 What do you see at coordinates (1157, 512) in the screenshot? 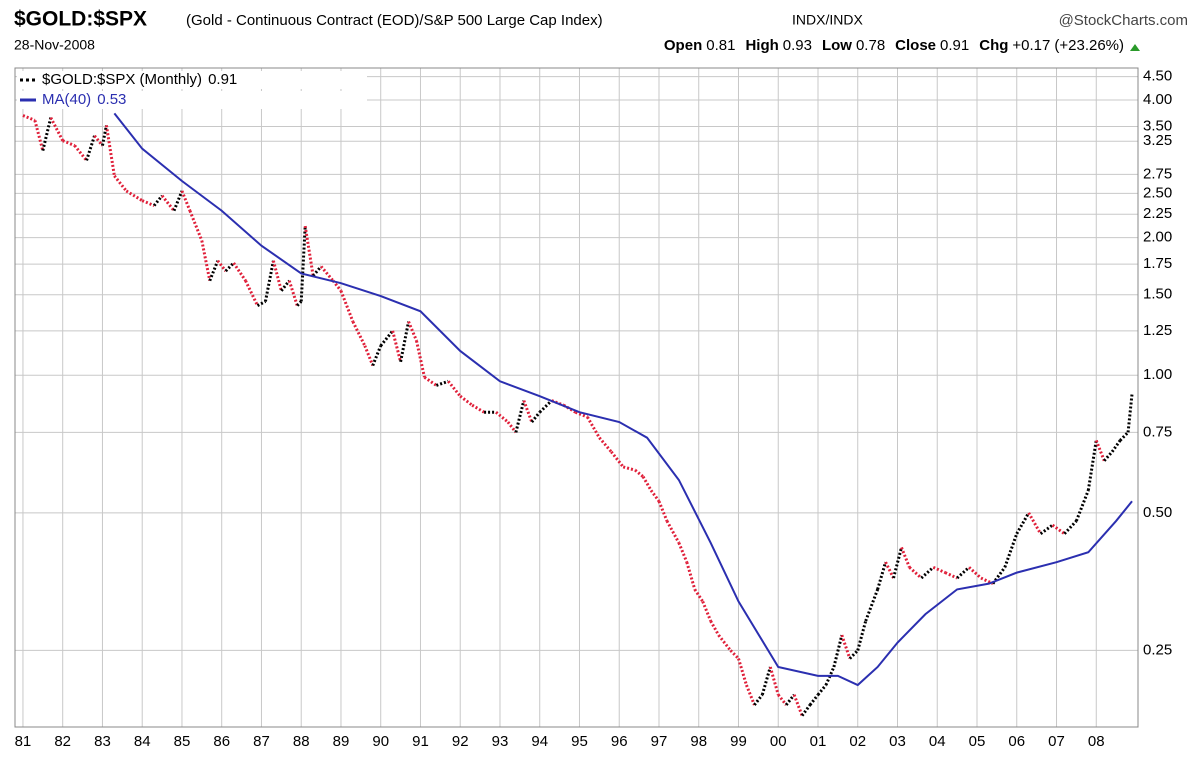
I see `y-tick-label: 0.50` at bounding box center [1157, 512].